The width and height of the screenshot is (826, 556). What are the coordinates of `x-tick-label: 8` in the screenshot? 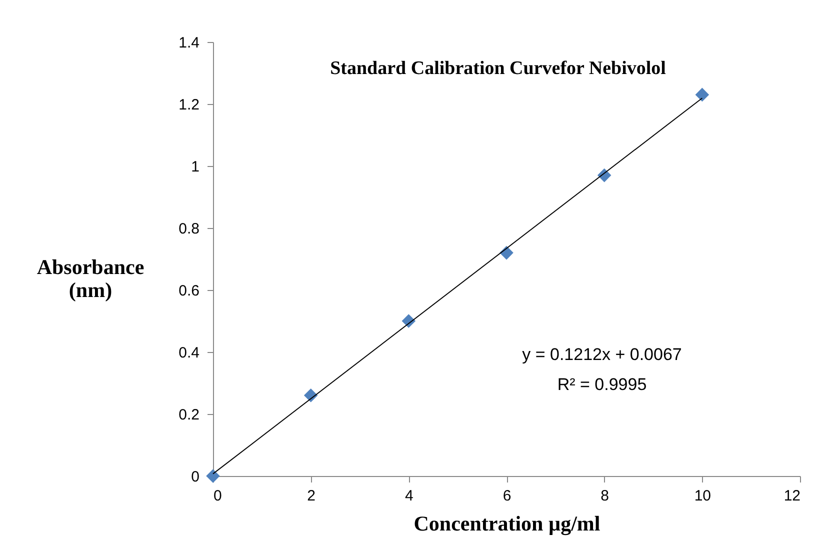 It's located at (605, 496).